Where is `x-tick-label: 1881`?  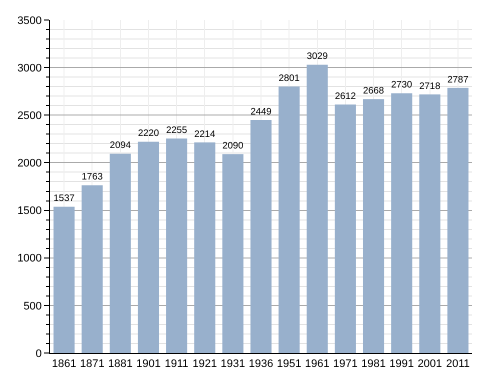
x-tick-label: 1881 is located at coordinates (120, 364).